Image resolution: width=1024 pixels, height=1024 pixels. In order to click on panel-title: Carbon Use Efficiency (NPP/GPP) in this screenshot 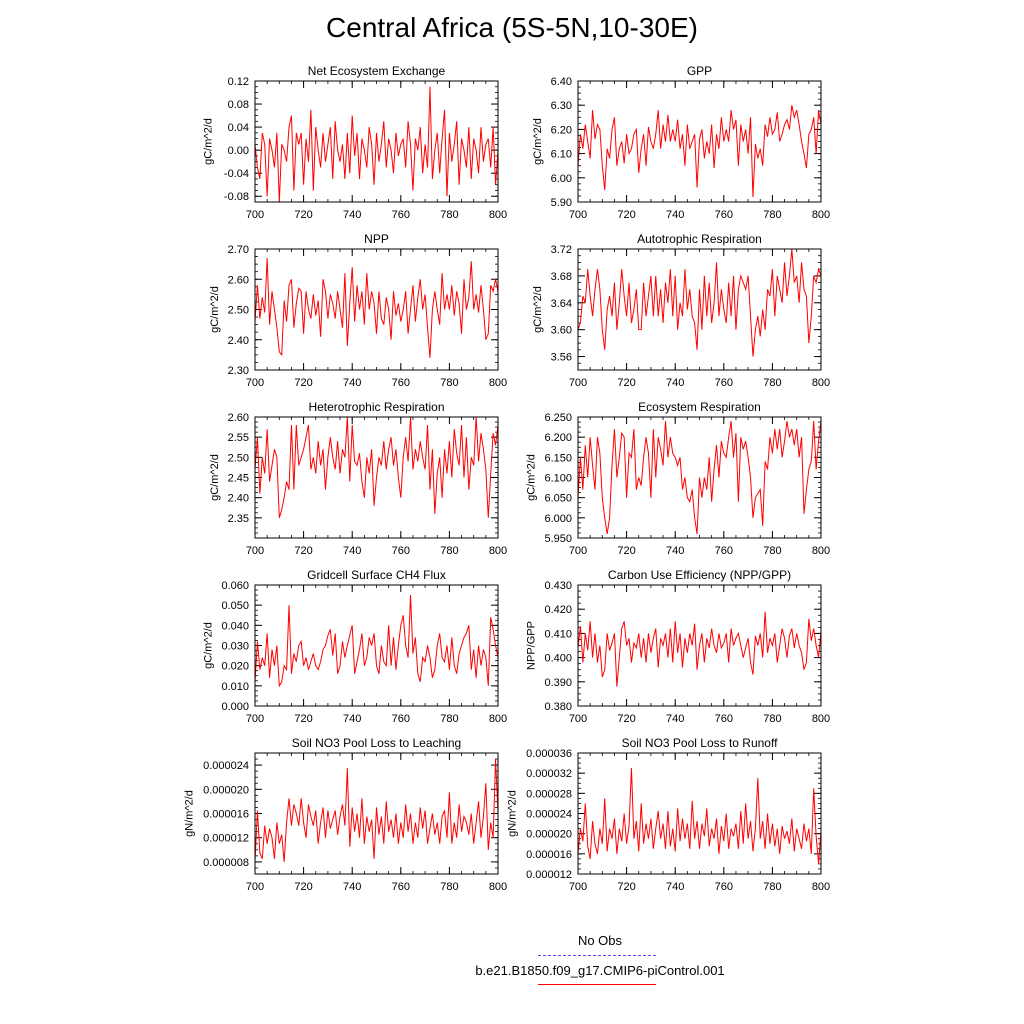, I will do `click(699, 575)`.